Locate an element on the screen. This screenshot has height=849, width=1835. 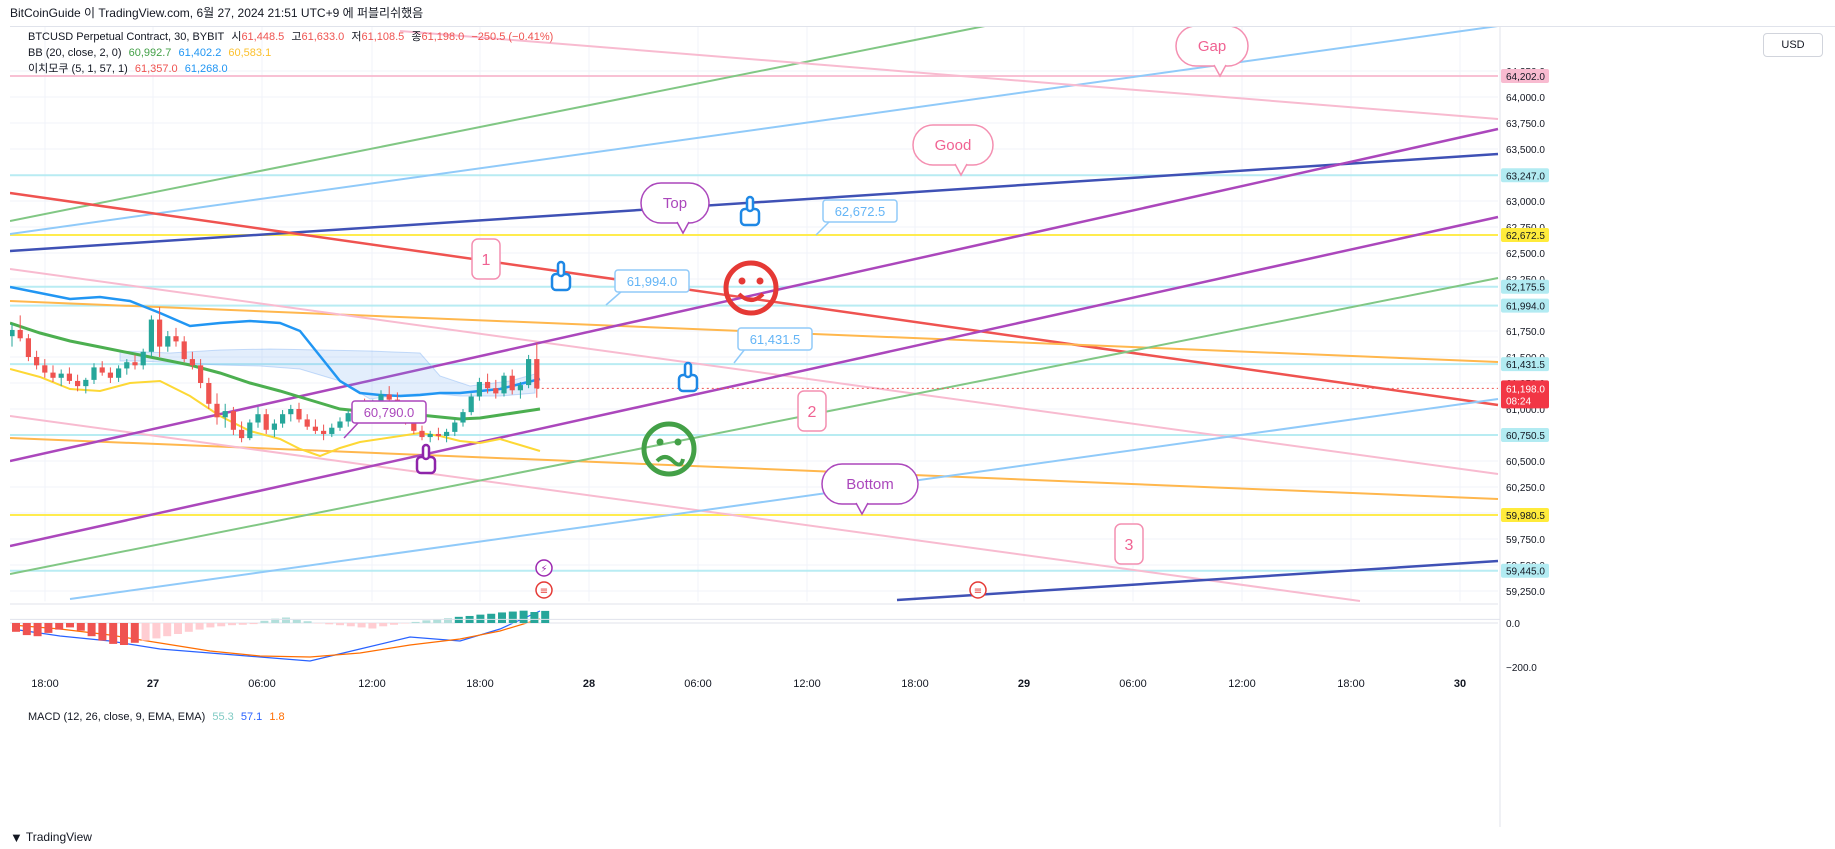
callout-text: Gap is located at coordinates (1212, 46).